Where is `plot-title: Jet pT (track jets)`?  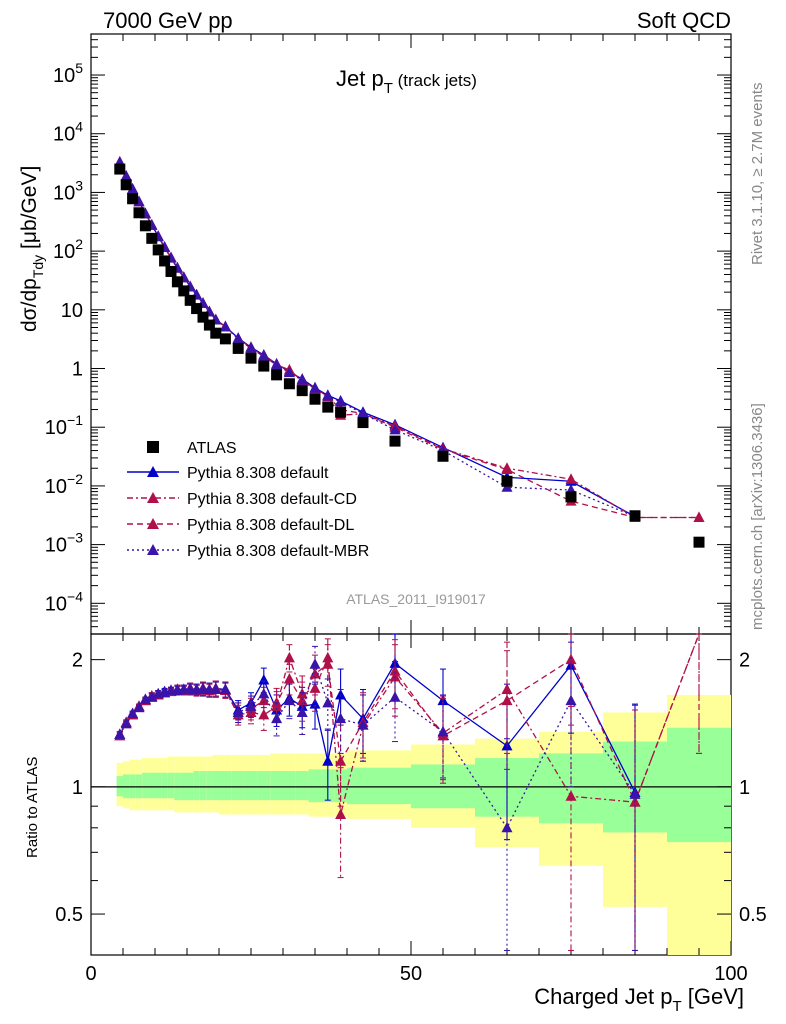 plot-title: Jet pT (track jets) is located at coordinates (406, 81).